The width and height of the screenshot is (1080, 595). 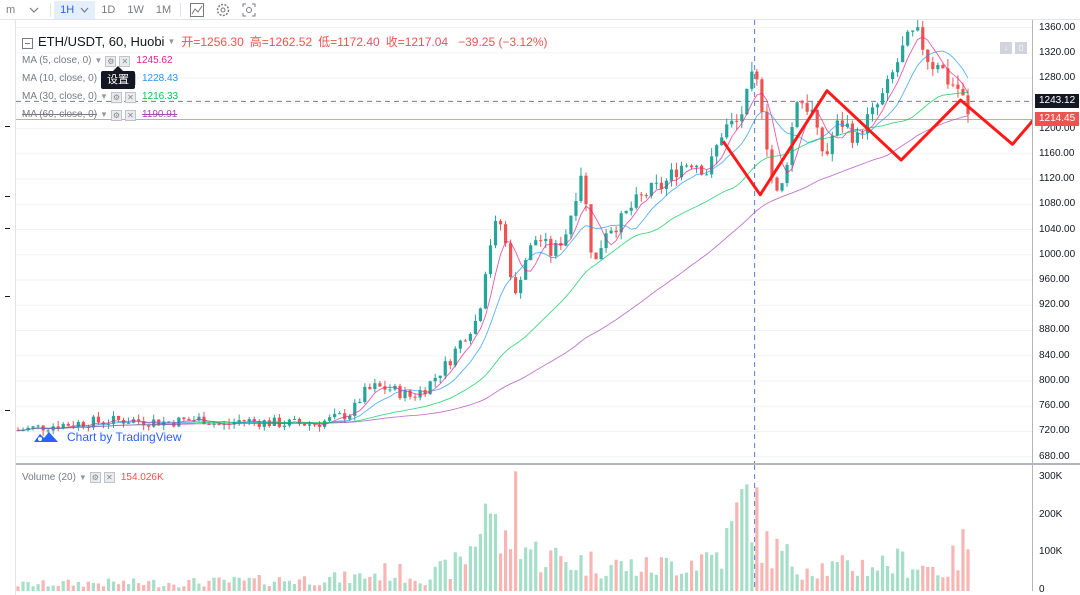 I want to click on pane-down-icon: ↓, so click(x=1006, y=48).